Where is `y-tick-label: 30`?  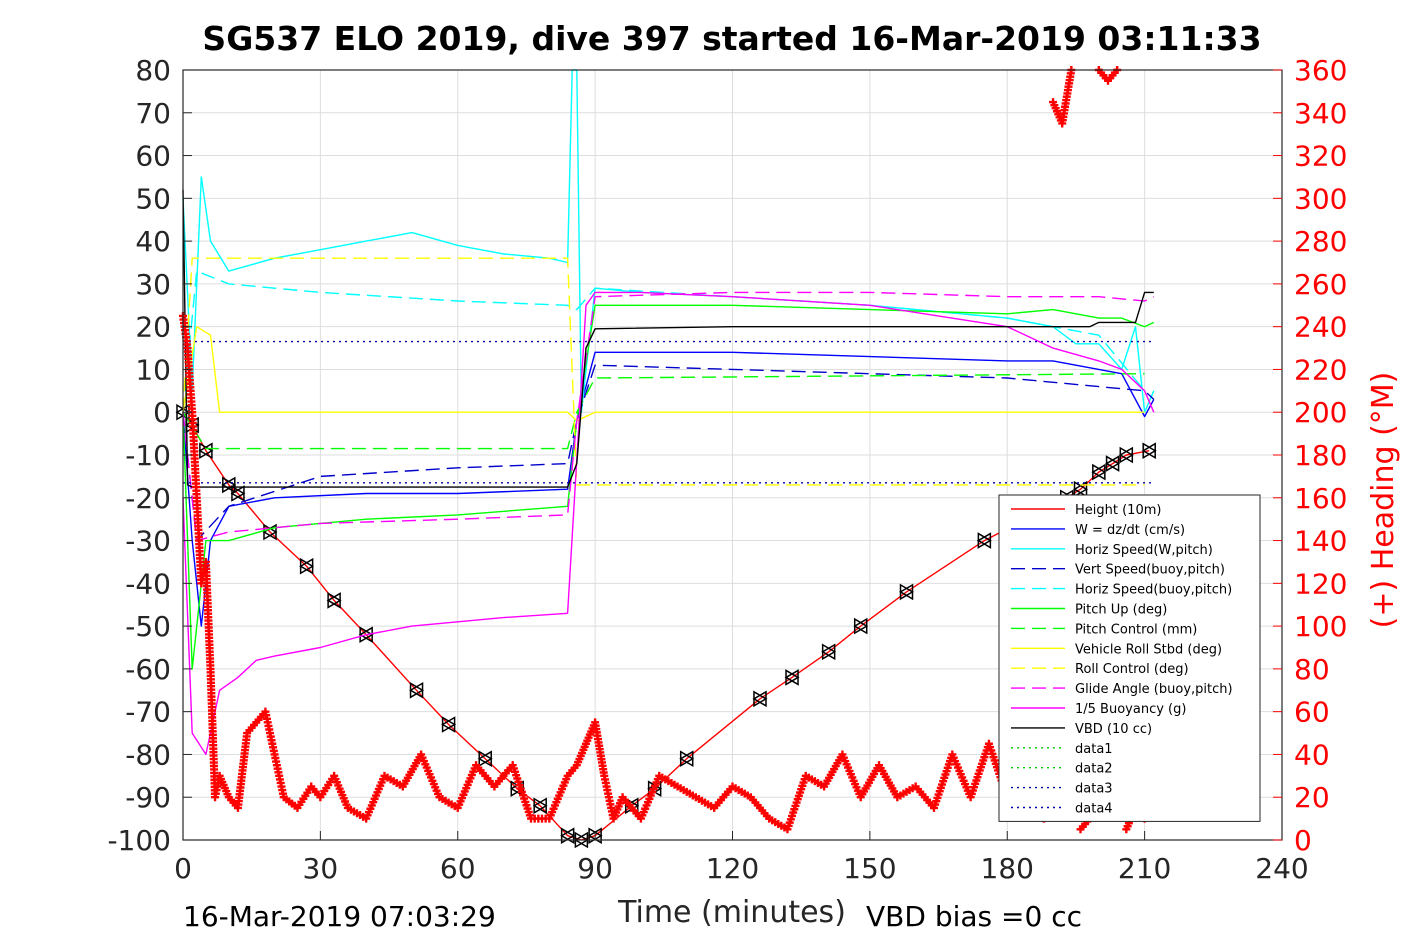 y-tick-label: 30 is located at coordinates (153, 284).